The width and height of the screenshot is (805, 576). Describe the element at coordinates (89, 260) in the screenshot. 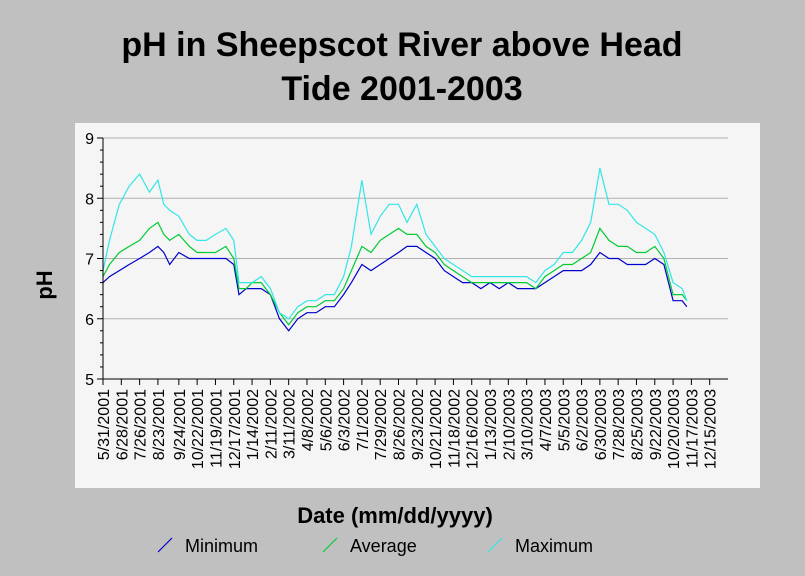

I see `y-tick-label: 7` at that location.